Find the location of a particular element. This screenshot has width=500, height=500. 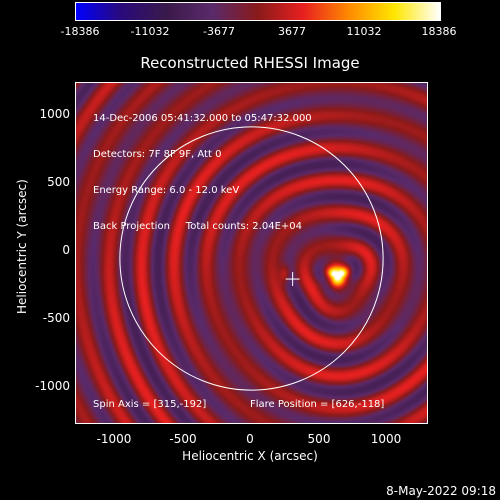

x-tick: -1000 is located at coordinates (114, 439).